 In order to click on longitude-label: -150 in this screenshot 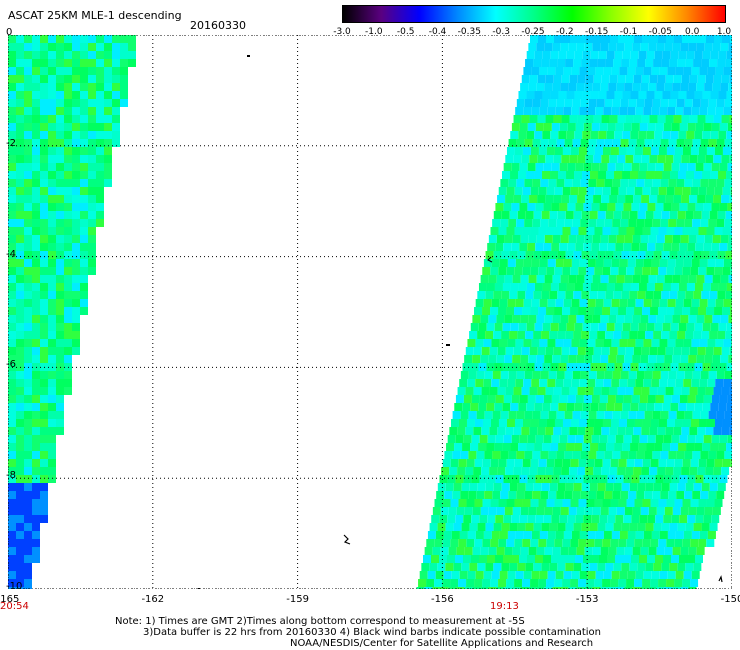, I will do `click(730, 599)`.